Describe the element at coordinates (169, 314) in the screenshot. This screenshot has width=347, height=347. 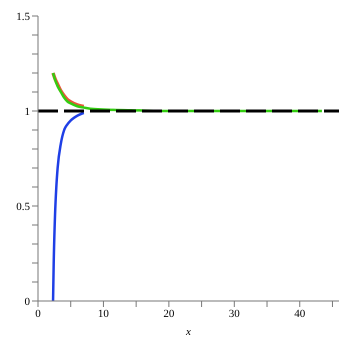
I see `x-tick-label: 20` at that location.